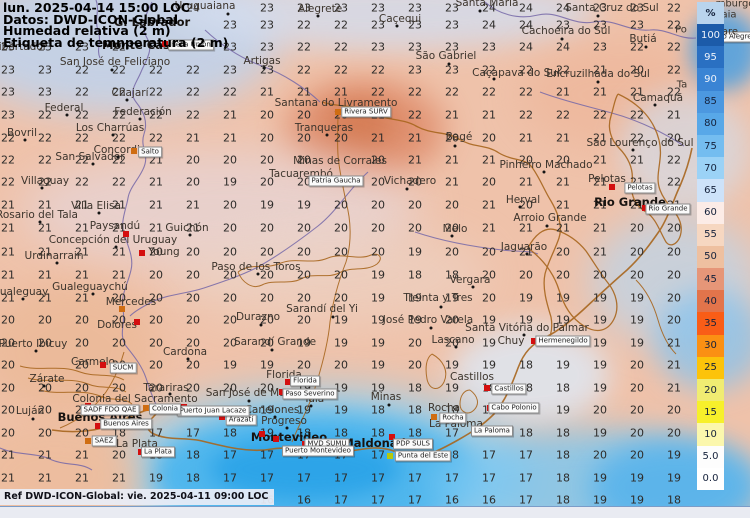 The image size is (750, 518). Describe the element at coordinates (256, 267) in the screenshot. I see `city-label: Paso de los Toros` at that location.